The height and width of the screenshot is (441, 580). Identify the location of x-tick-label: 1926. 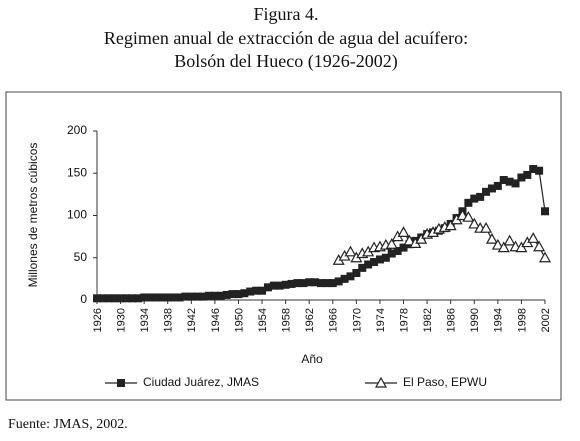
(98, 320).